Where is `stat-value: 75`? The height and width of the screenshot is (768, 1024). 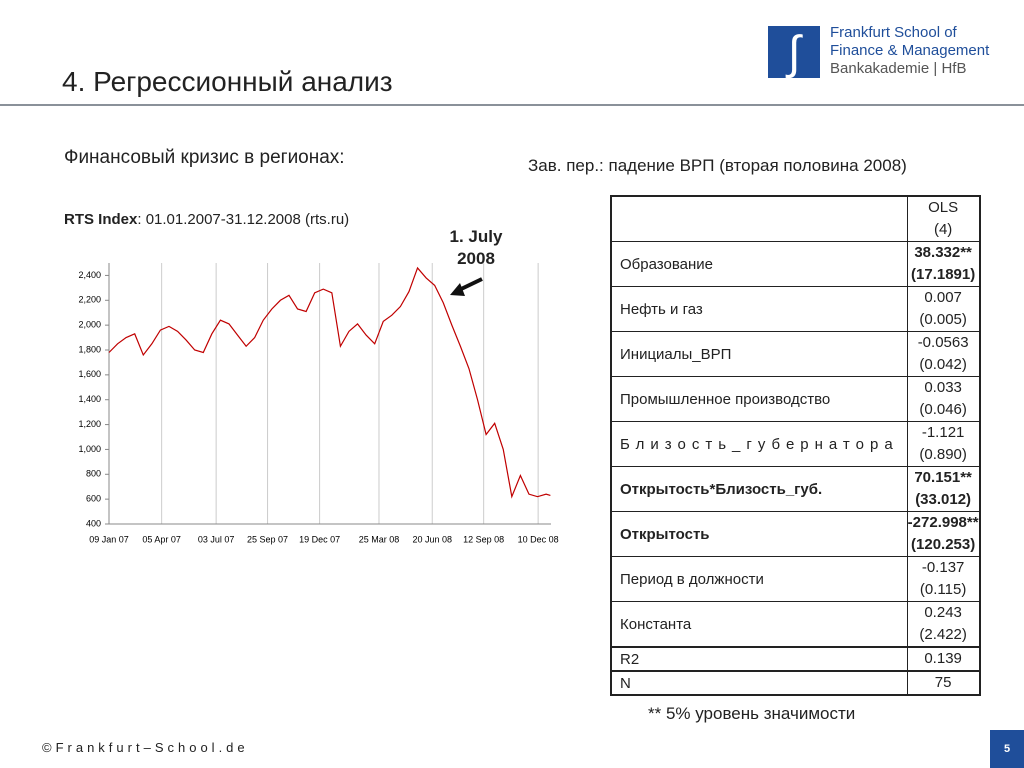 stat-value: 75 is located at coordinates (943, 683).